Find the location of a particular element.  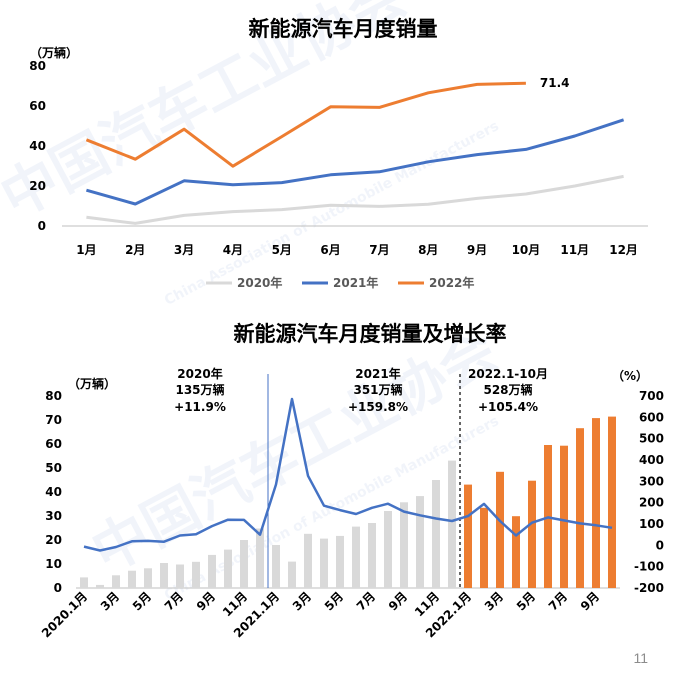

left-y-tick-label: 70 is located at coordinates (53, 420).